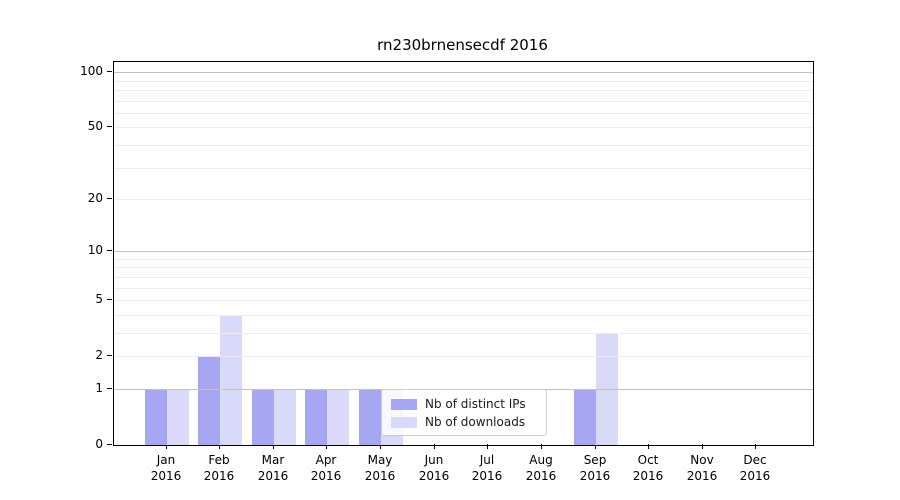 Image resolution: width=900 pixels, height=500 pixels. I want to click on x-tick-label-dec: Dec 2016, so click(755, 468).